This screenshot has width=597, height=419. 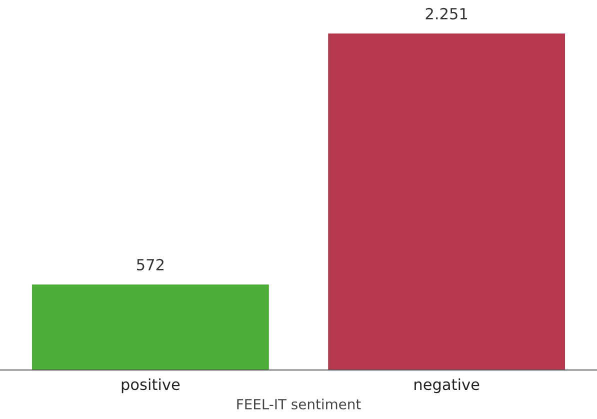 I want to click on x-tick-label: positive, so click(x=151, y=386).